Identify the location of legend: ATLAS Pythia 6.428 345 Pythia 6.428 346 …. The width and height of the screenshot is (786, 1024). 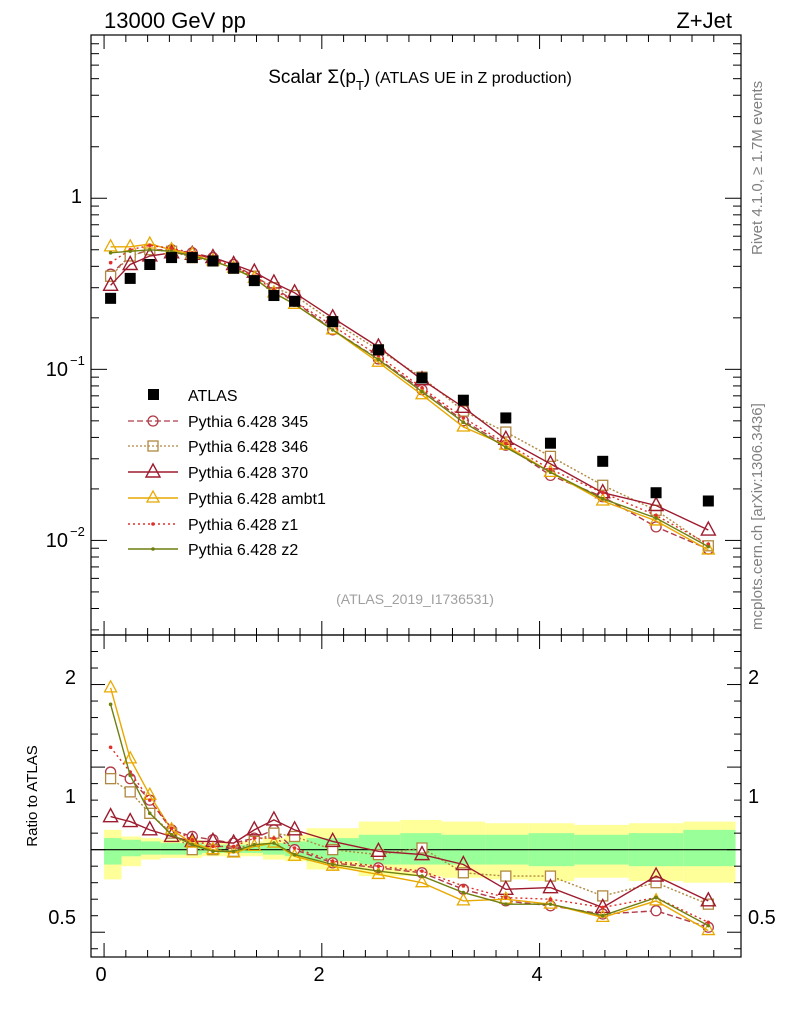
(227, 473).